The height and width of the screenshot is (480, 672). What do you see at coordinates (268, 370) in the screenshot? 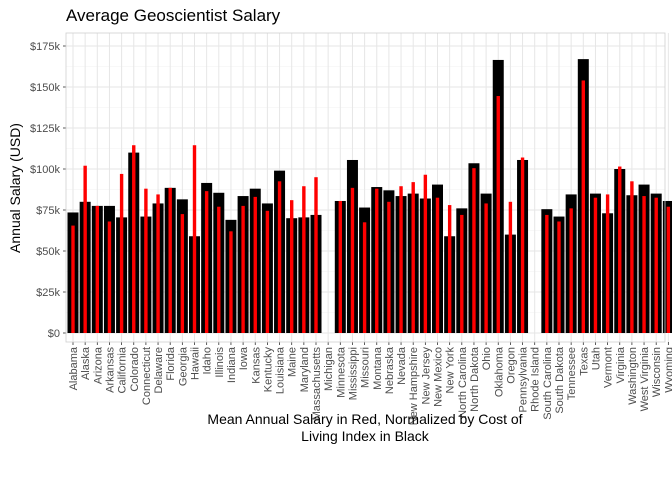
I see `x-tick-label: Kentucky` at bounding box center [268, 370].